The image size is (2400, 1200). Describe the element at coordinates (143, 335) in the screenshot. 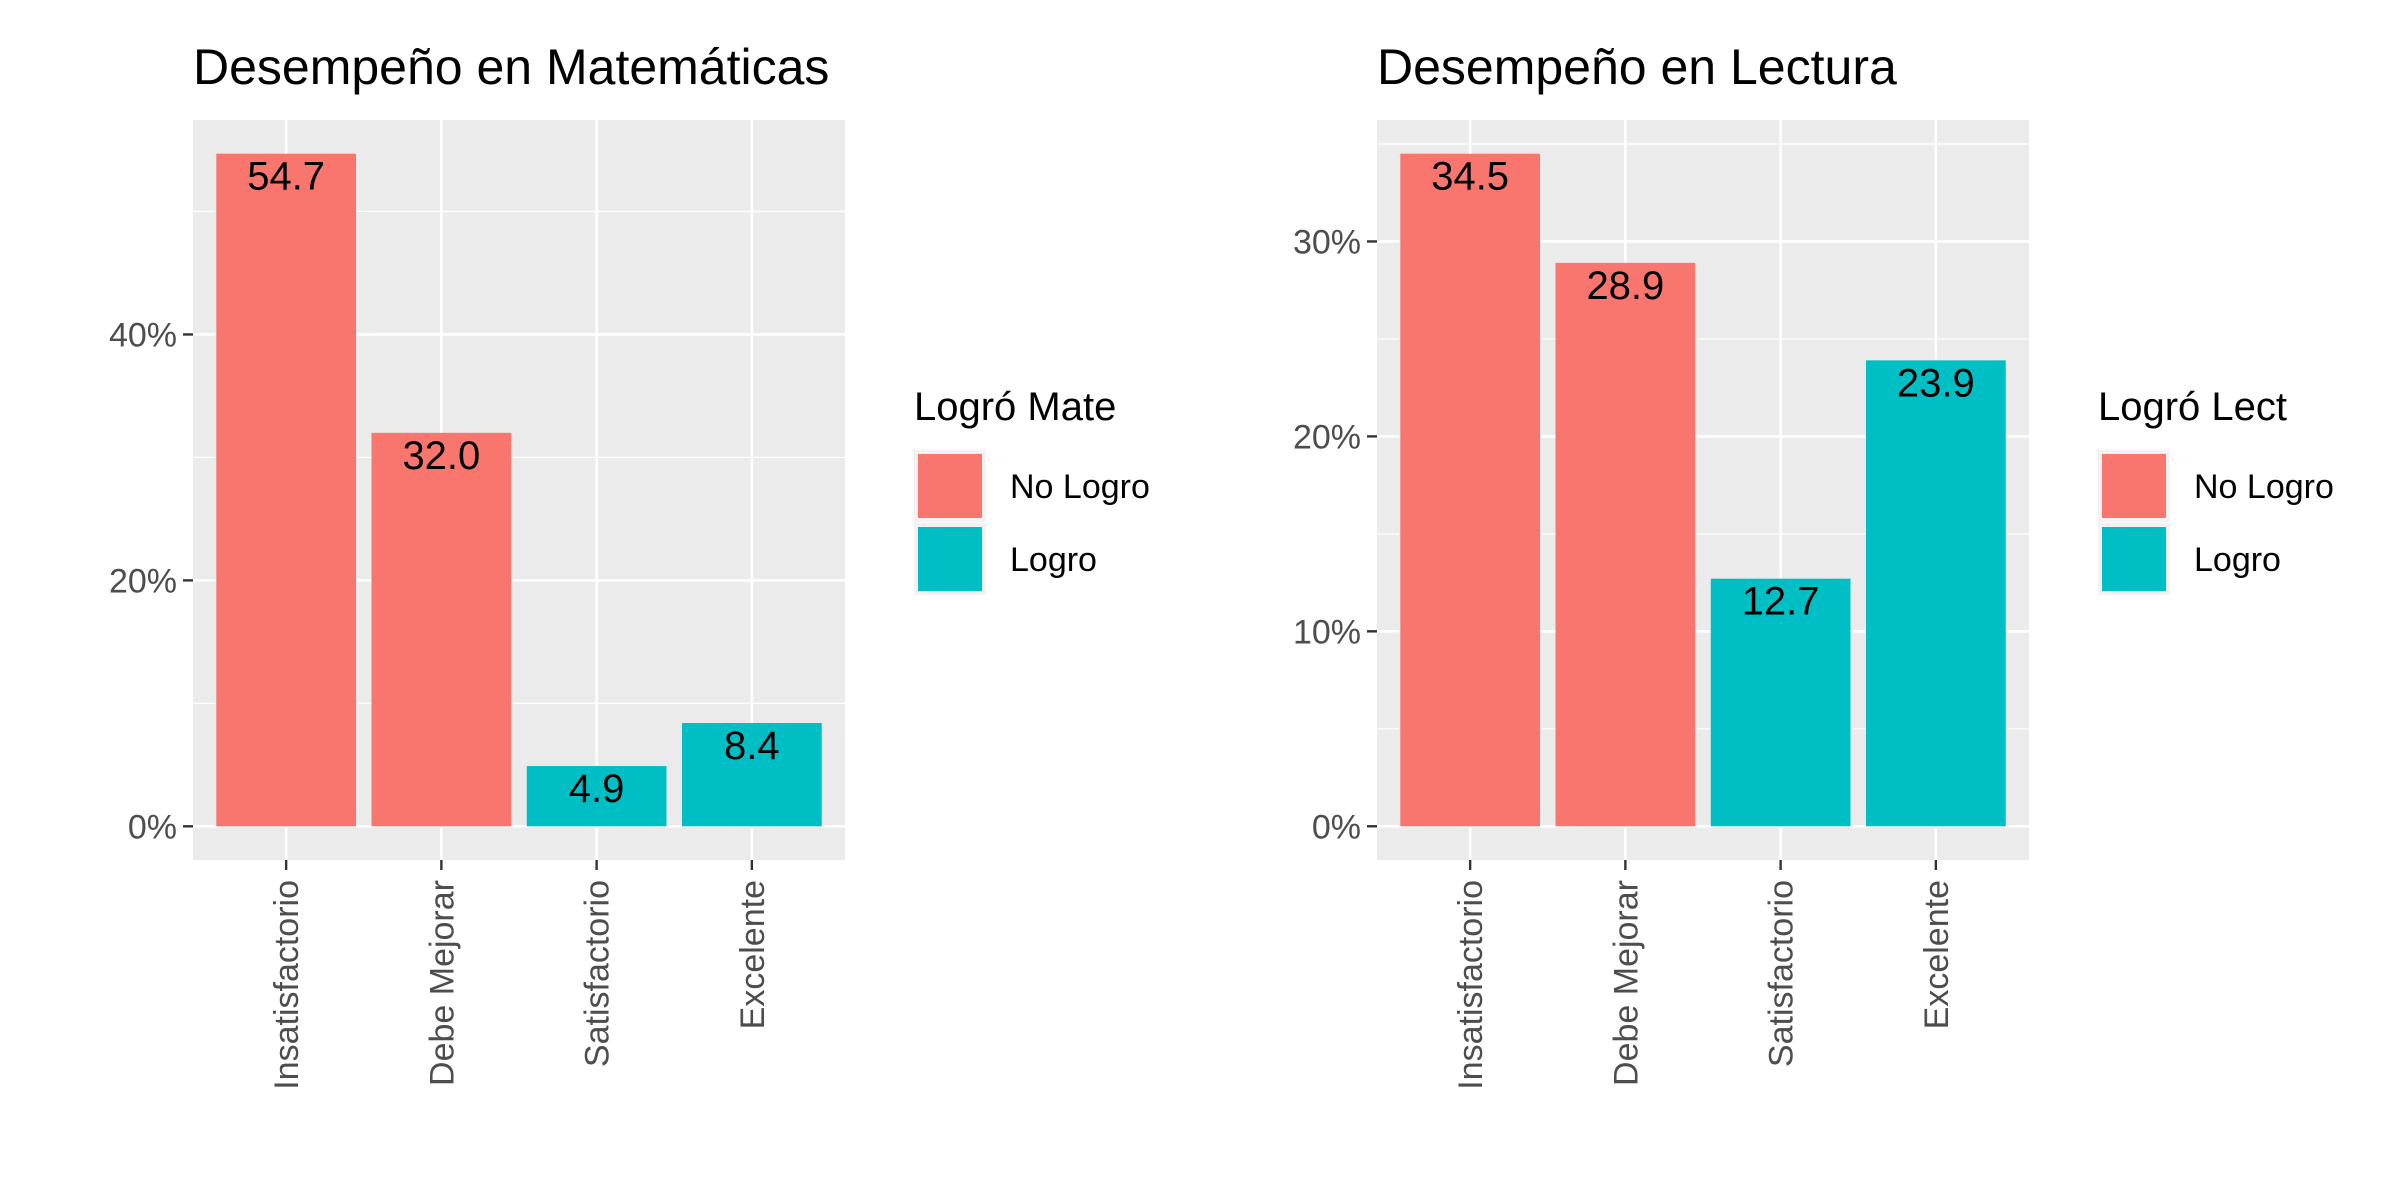

I see `y-tick-label: 40%` at that location.